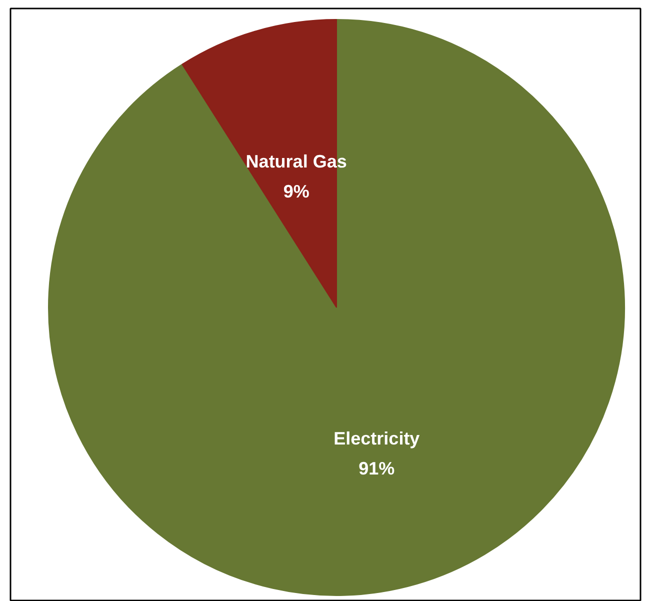  What do you see at coordinates (296, 162) in the screenshot?
I see `slice-label: Natural Gas` at bounding box center [296, 162].